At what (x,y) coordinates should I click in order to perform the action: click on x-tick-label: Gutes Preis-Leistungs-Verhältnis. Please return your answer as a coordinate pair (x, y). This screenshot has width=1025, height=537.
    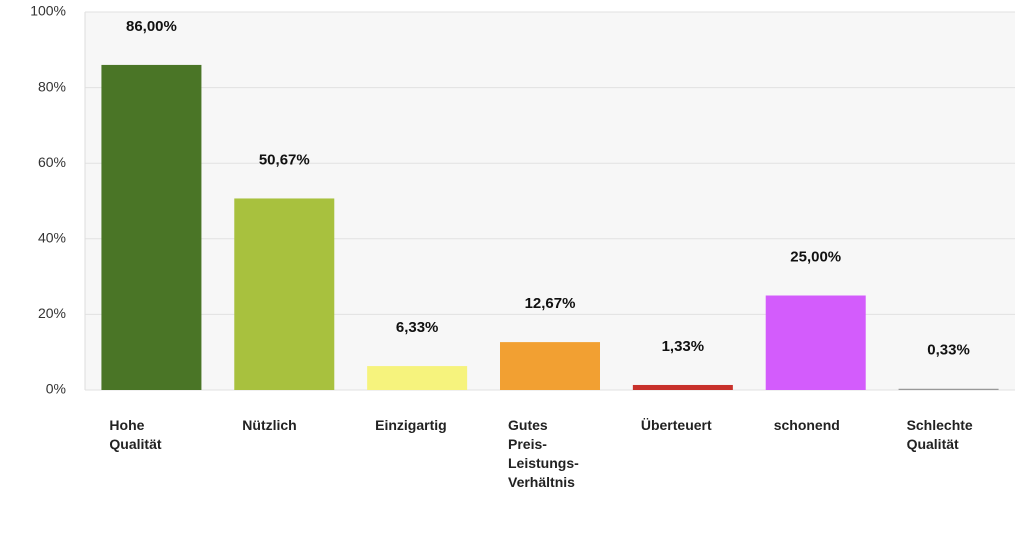
    Looking at the image, I should click on (543, 453).